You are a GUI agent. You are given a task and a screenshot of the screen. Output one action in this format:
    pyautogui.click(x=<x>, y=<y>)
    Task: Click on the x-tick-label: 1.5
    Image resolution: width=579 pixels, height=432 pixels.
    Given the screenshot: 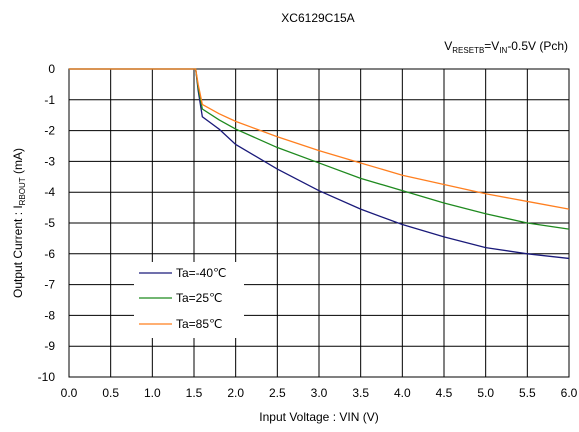 What is the action you would take?
    pyautogui.click(x=194, y=393)
    